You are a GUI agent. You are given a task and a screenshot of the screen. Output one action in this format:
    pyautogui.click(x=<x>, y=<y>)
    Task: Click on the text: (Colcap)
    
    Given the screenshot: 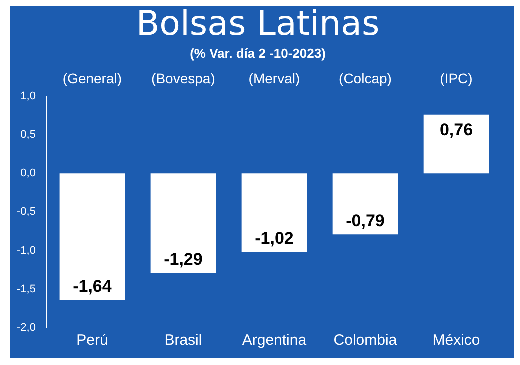 What is the action you would take?
    pyautogui.click(x=365, y=78)
    